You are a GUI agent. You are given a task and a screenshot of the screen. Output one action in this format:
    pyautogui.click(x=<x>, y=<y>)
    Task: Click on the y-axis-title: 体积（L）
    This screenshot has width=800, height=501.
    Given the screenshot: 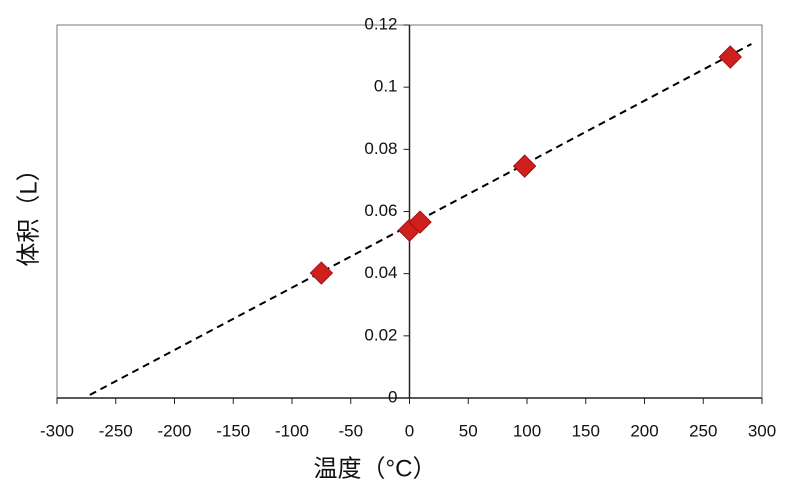 What is the action you would take?
    pyautogui.click(x=28, y=211)
    